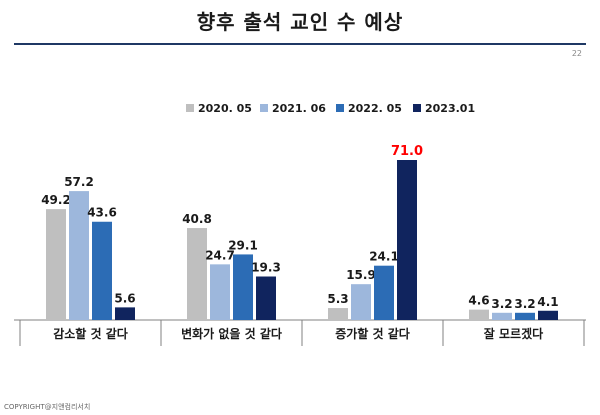  What do you see at coordinates (337, 299) in the screenshot?
I see `data-label-2-0: 5.3` at bounding box center [337, 299].